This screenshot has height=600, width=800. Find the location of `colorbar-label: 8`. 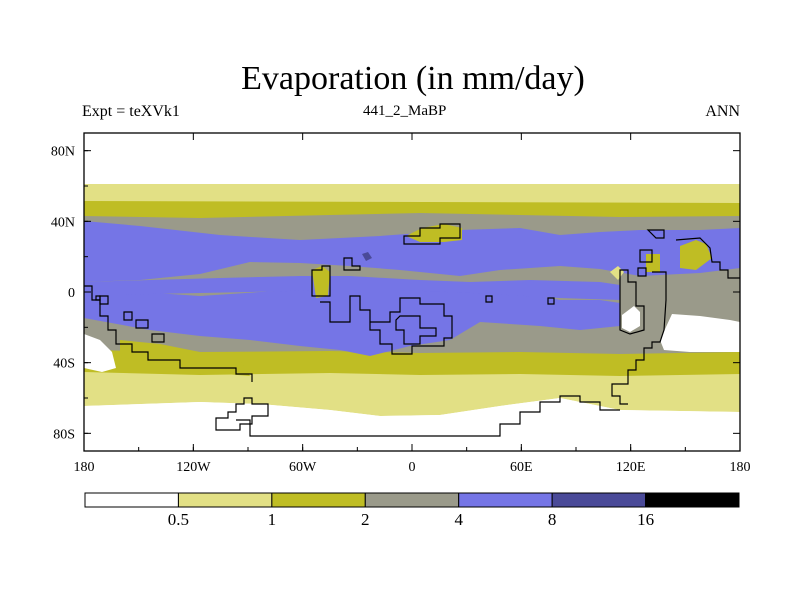

colorbar-label: 8 is located at coordinates (552, 519).